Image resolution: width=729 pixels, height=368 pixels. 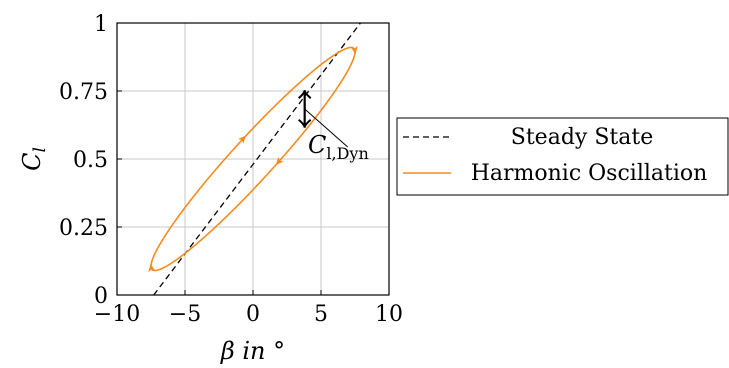 I want to click on y-tick-label: 0.5, so click(x=90, y=160).